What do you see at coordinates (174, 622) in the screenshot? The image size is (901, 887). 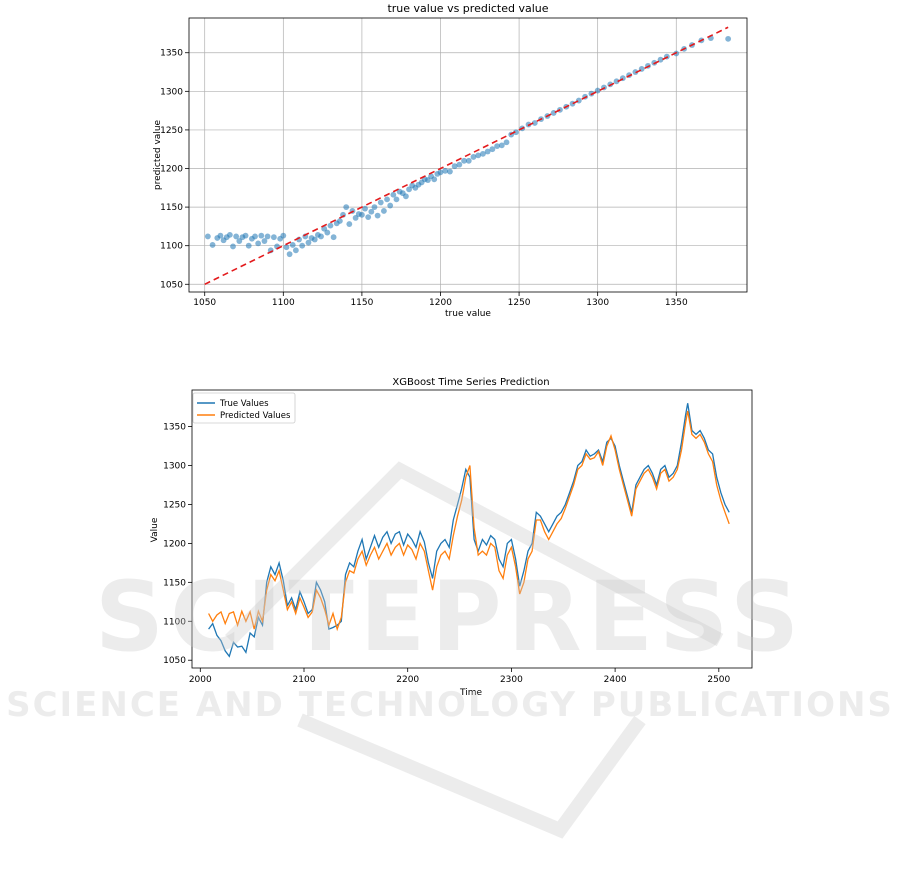 I see `line-y-tick-label: 1100` at bounding box center [174, 622].